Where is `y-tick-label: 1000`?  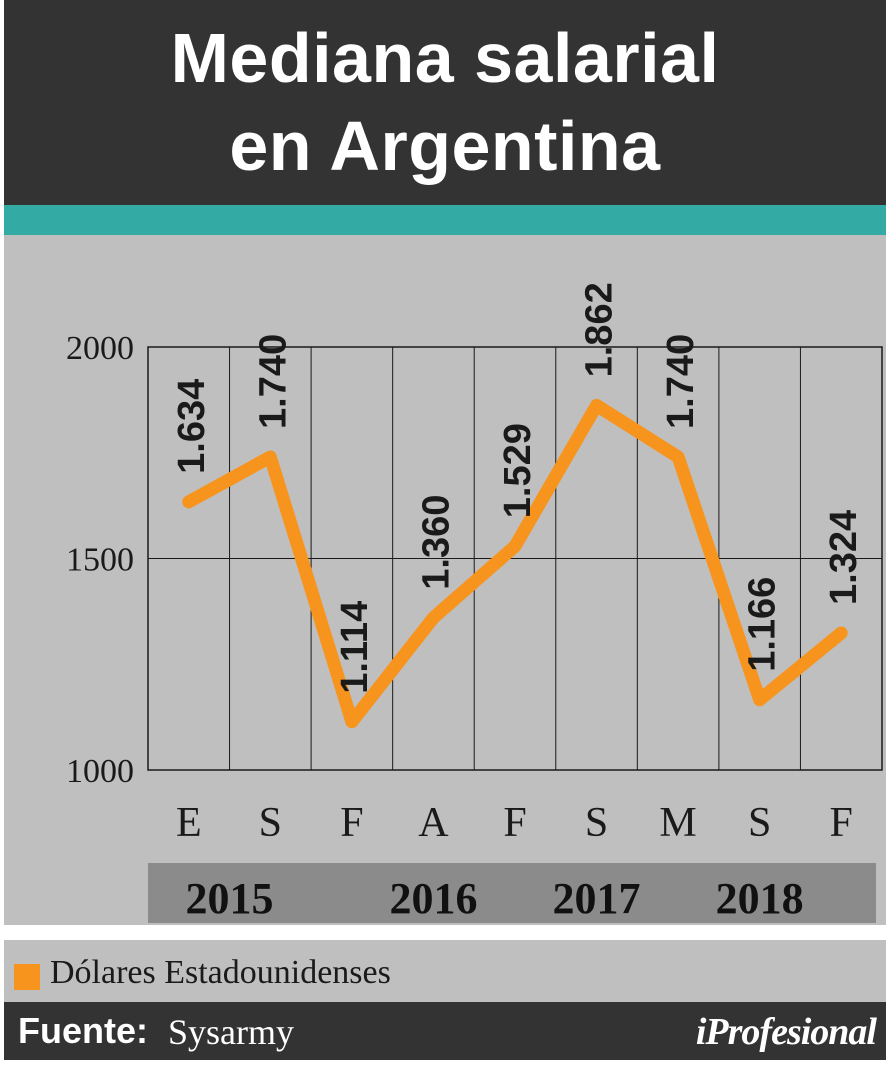
y-tick-label: 1000 is located at coordinates (100, 771).